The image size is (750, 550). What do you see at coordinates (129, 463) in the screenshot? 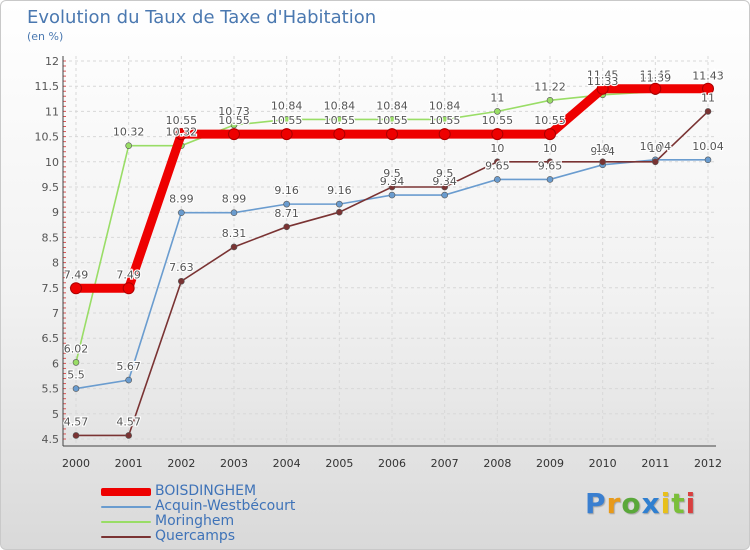
I see `x-tick-label: 2001` at bounding box center [129, 463].